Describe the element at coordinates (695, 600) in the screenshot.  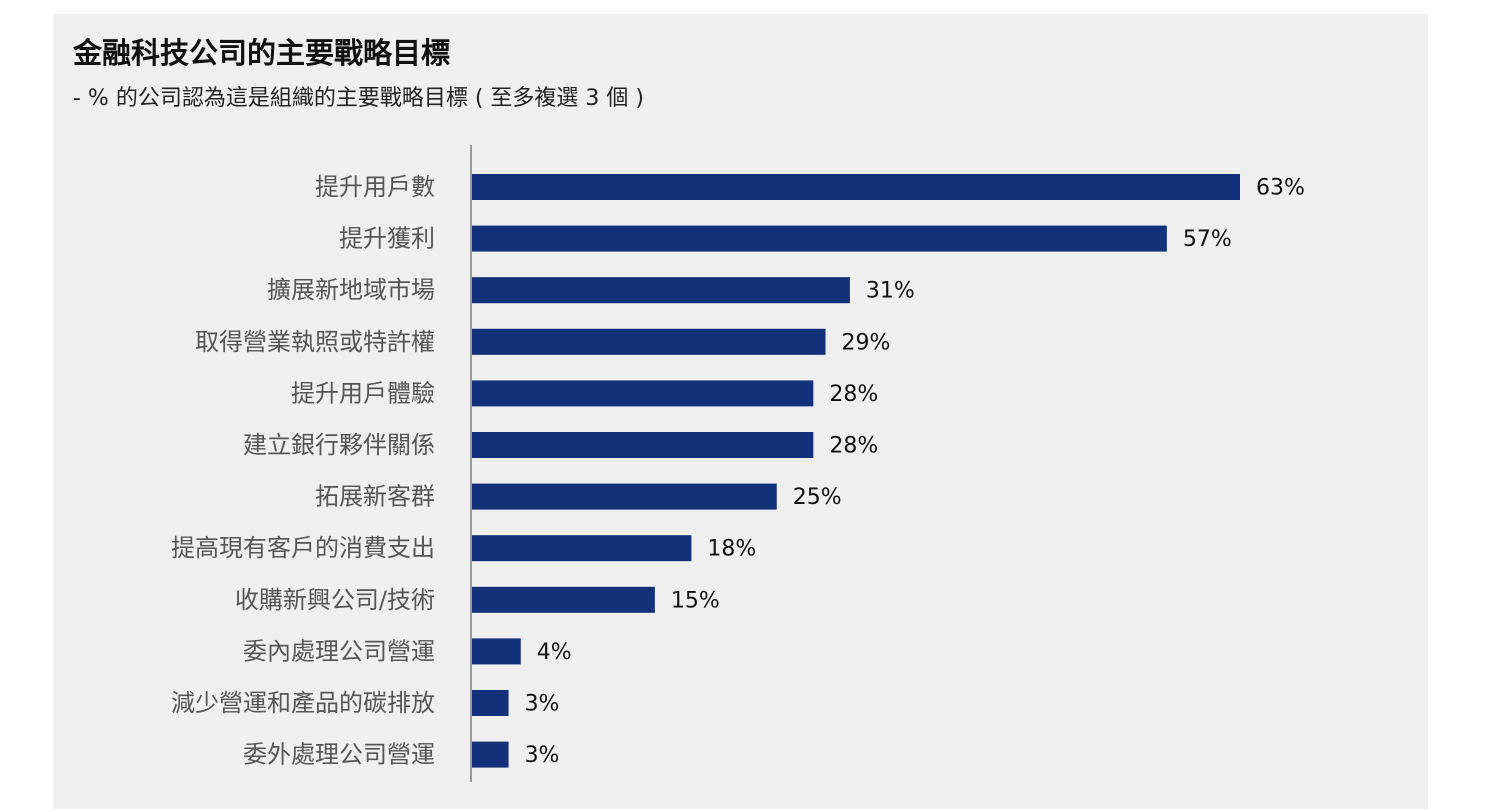
I see `value-label: 15%` at that location.